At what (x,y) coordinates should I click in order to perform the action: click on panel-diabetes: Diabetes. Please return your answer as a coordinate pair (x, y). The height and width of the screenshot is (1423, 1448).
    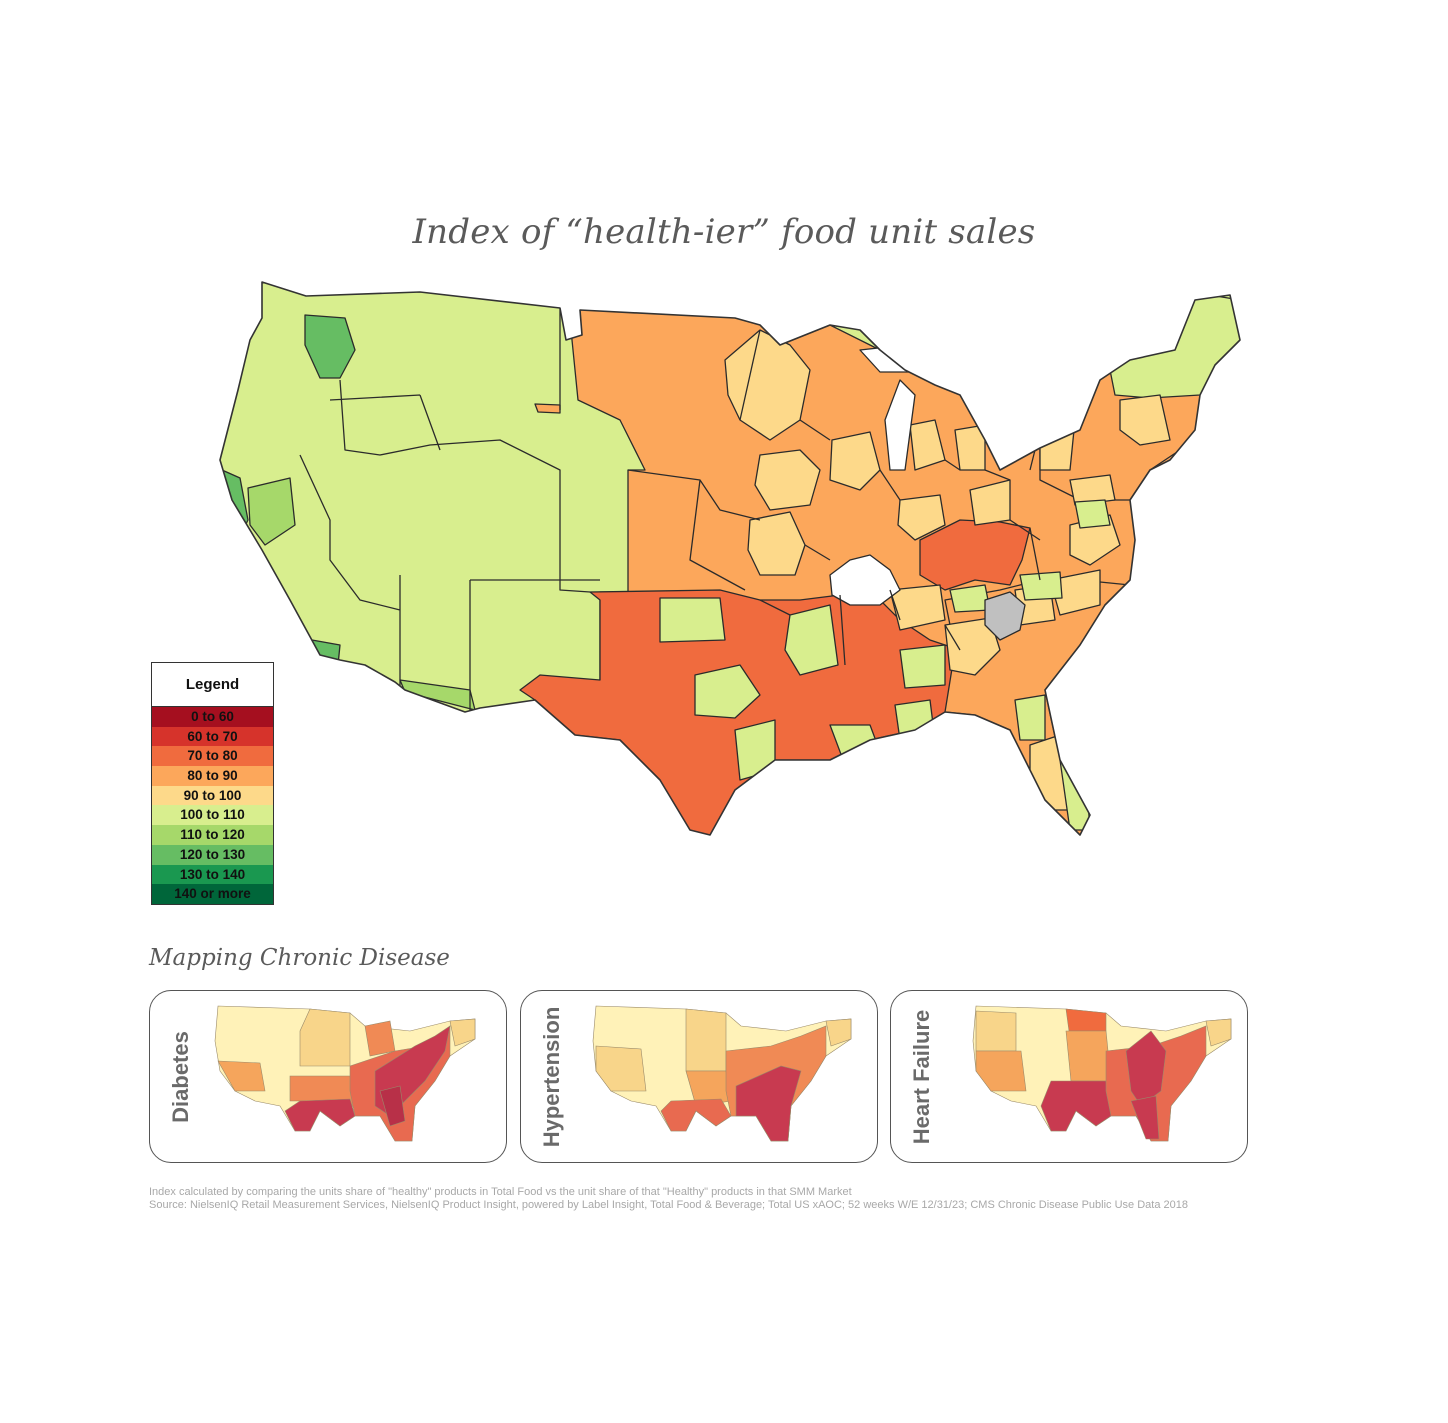
    Looking at the image, I should click on (328, 1076).